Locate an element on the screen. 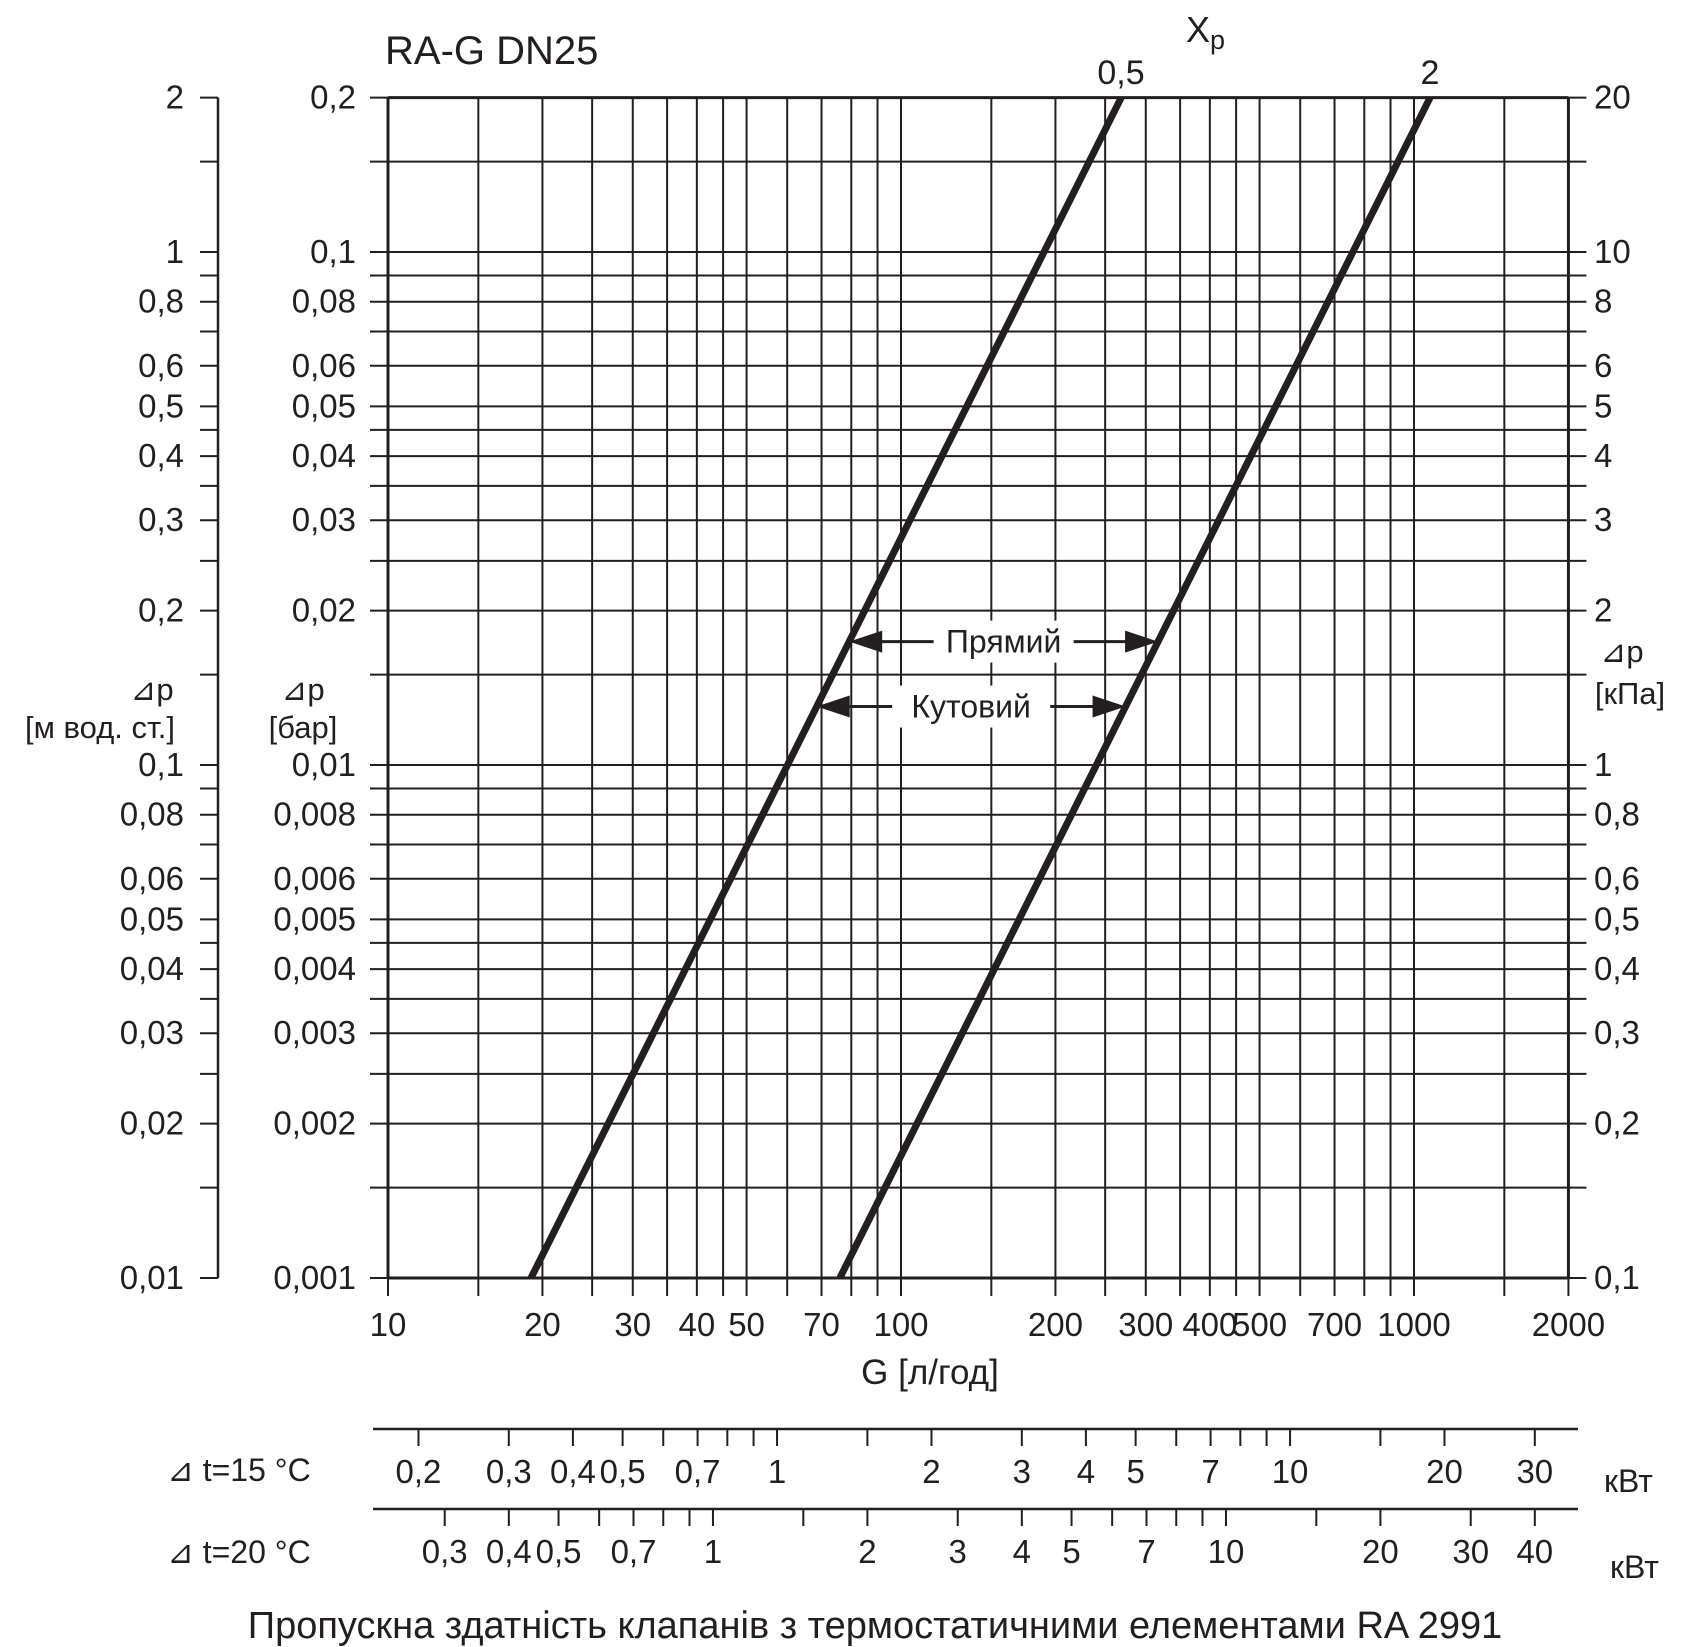  xp-sub: p is located at coordinates (1217, 40).